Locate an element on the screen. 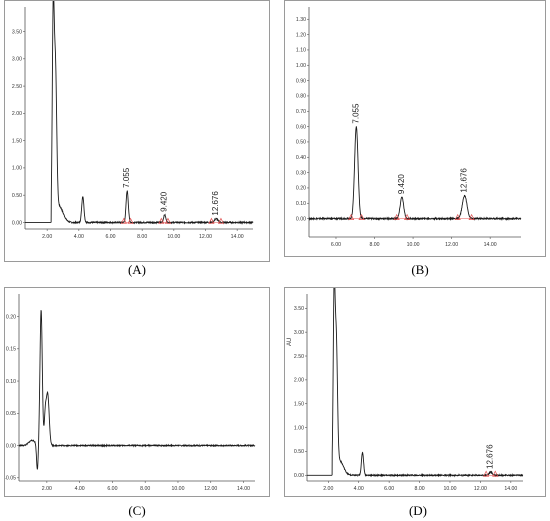 Image resolution: width=550 pixels, height=521 pixels. caption-c: (C) is located at coordinates (137, 510).